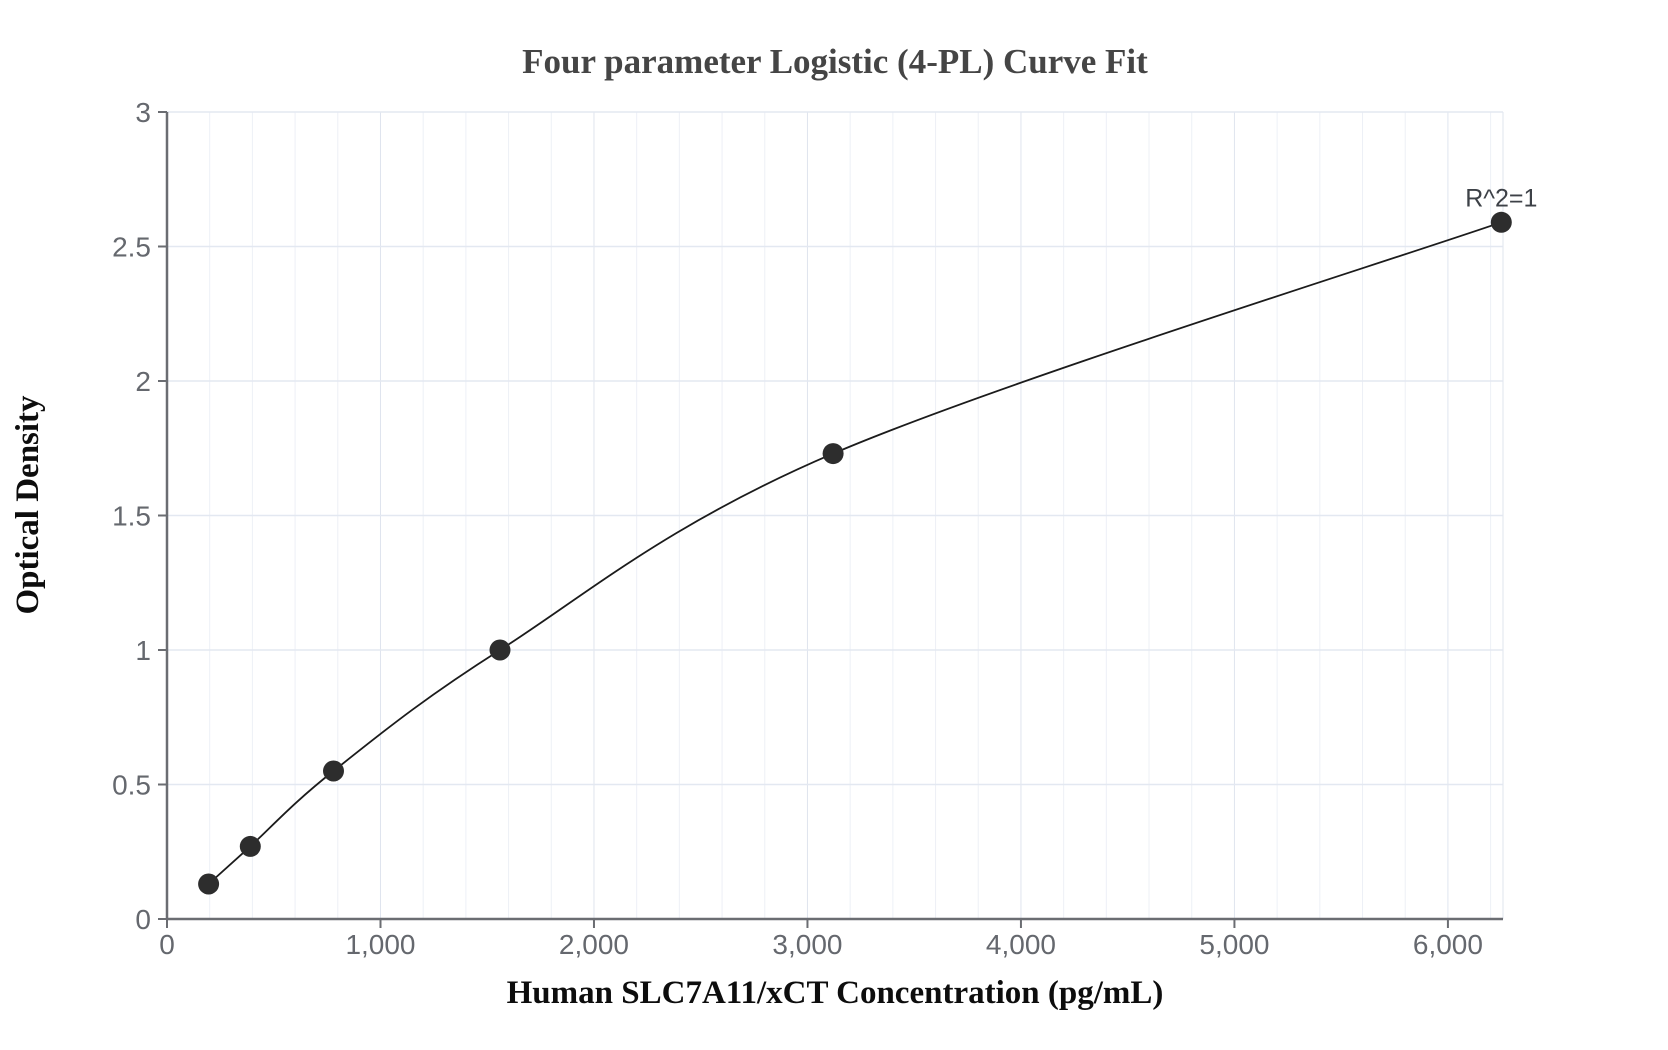  I want to click on x-tick-label: 6,000, so click(1448, 944).